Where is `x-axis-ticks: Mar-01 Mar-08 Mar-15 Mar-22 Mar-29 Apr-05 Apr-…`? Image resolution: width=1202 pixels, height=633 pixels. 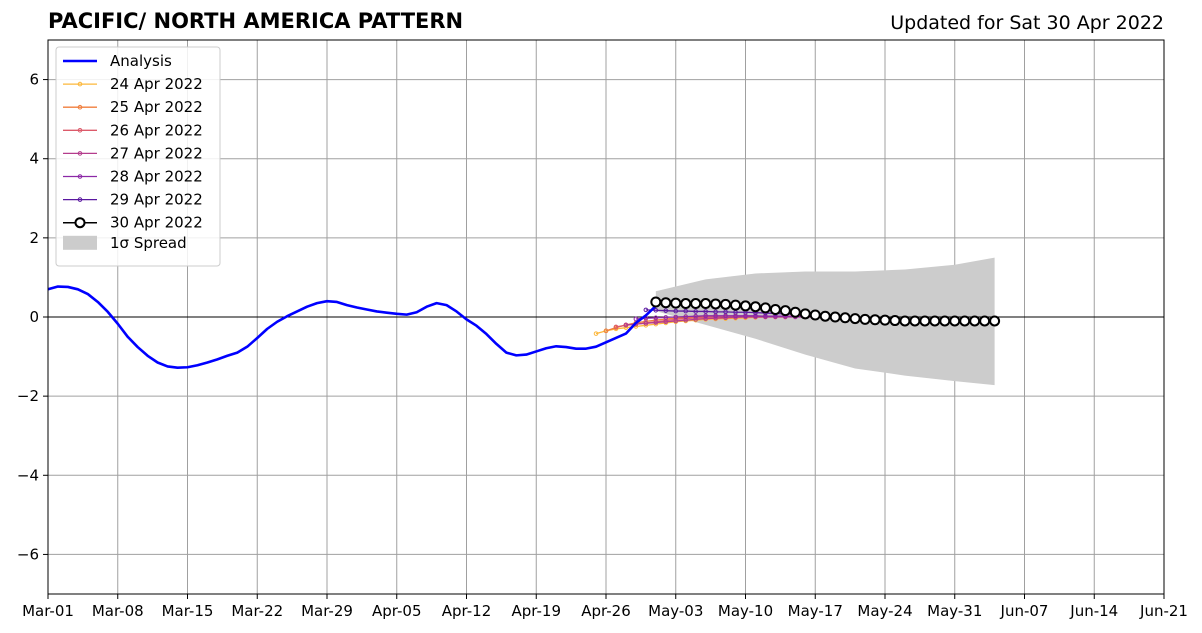
x-axis-ticks: Mar-01 Mar-08 Mar-15 Mar-22 Mar-29 Apr-05 Apr-… is located at coordinates (605, 607).